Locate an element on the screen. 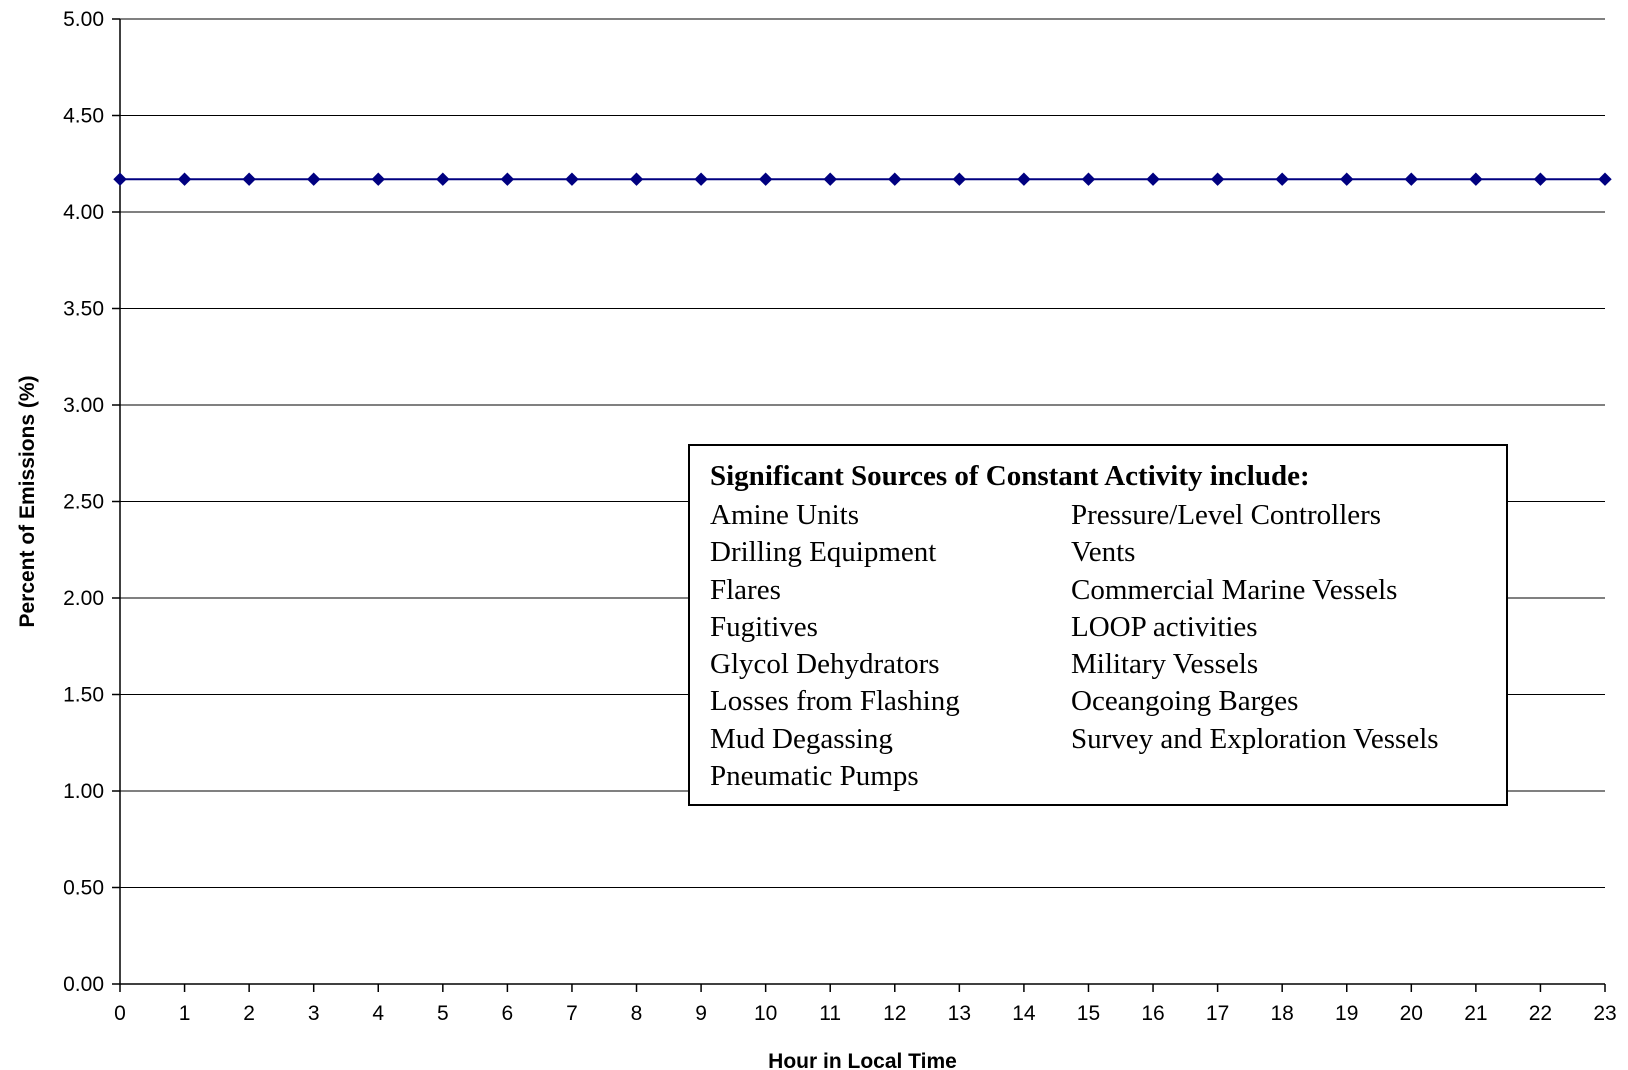 The image size is (1628, 1070). x-tick-label: 16 is located at coordinates (1152, 1013).